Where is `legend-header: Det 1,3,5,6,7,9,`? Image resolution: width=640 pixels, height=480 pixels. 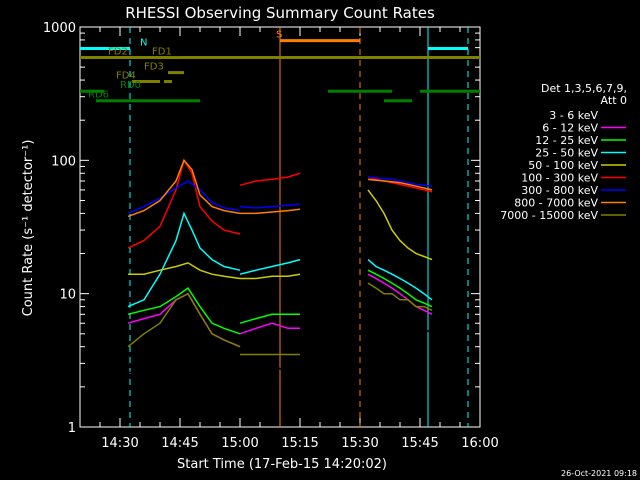 legend-header: Det 1,3,5,6,7,9, is located at coordinates (584, 88).